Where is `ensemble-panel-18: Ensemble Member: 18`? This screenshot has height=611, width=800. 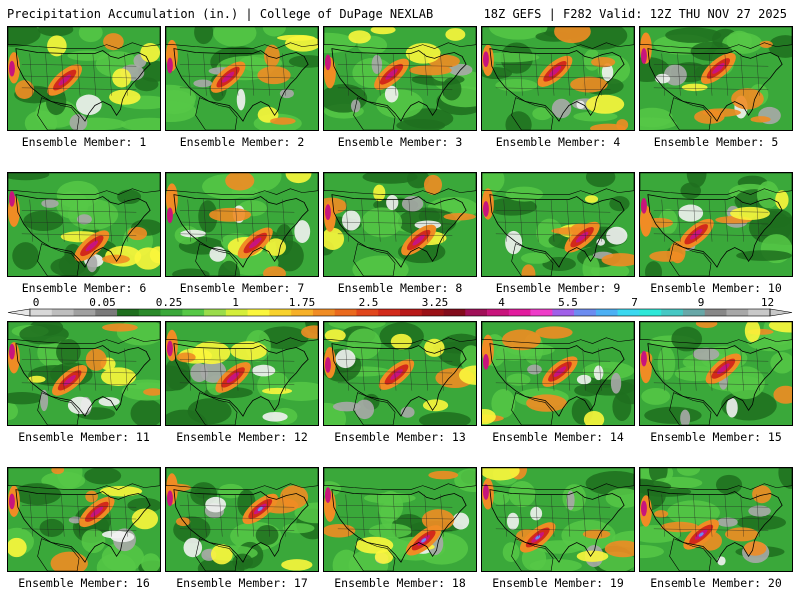
ensemble-panel-18: Ensemble Member: 18 is located at coordinates (400, 539).